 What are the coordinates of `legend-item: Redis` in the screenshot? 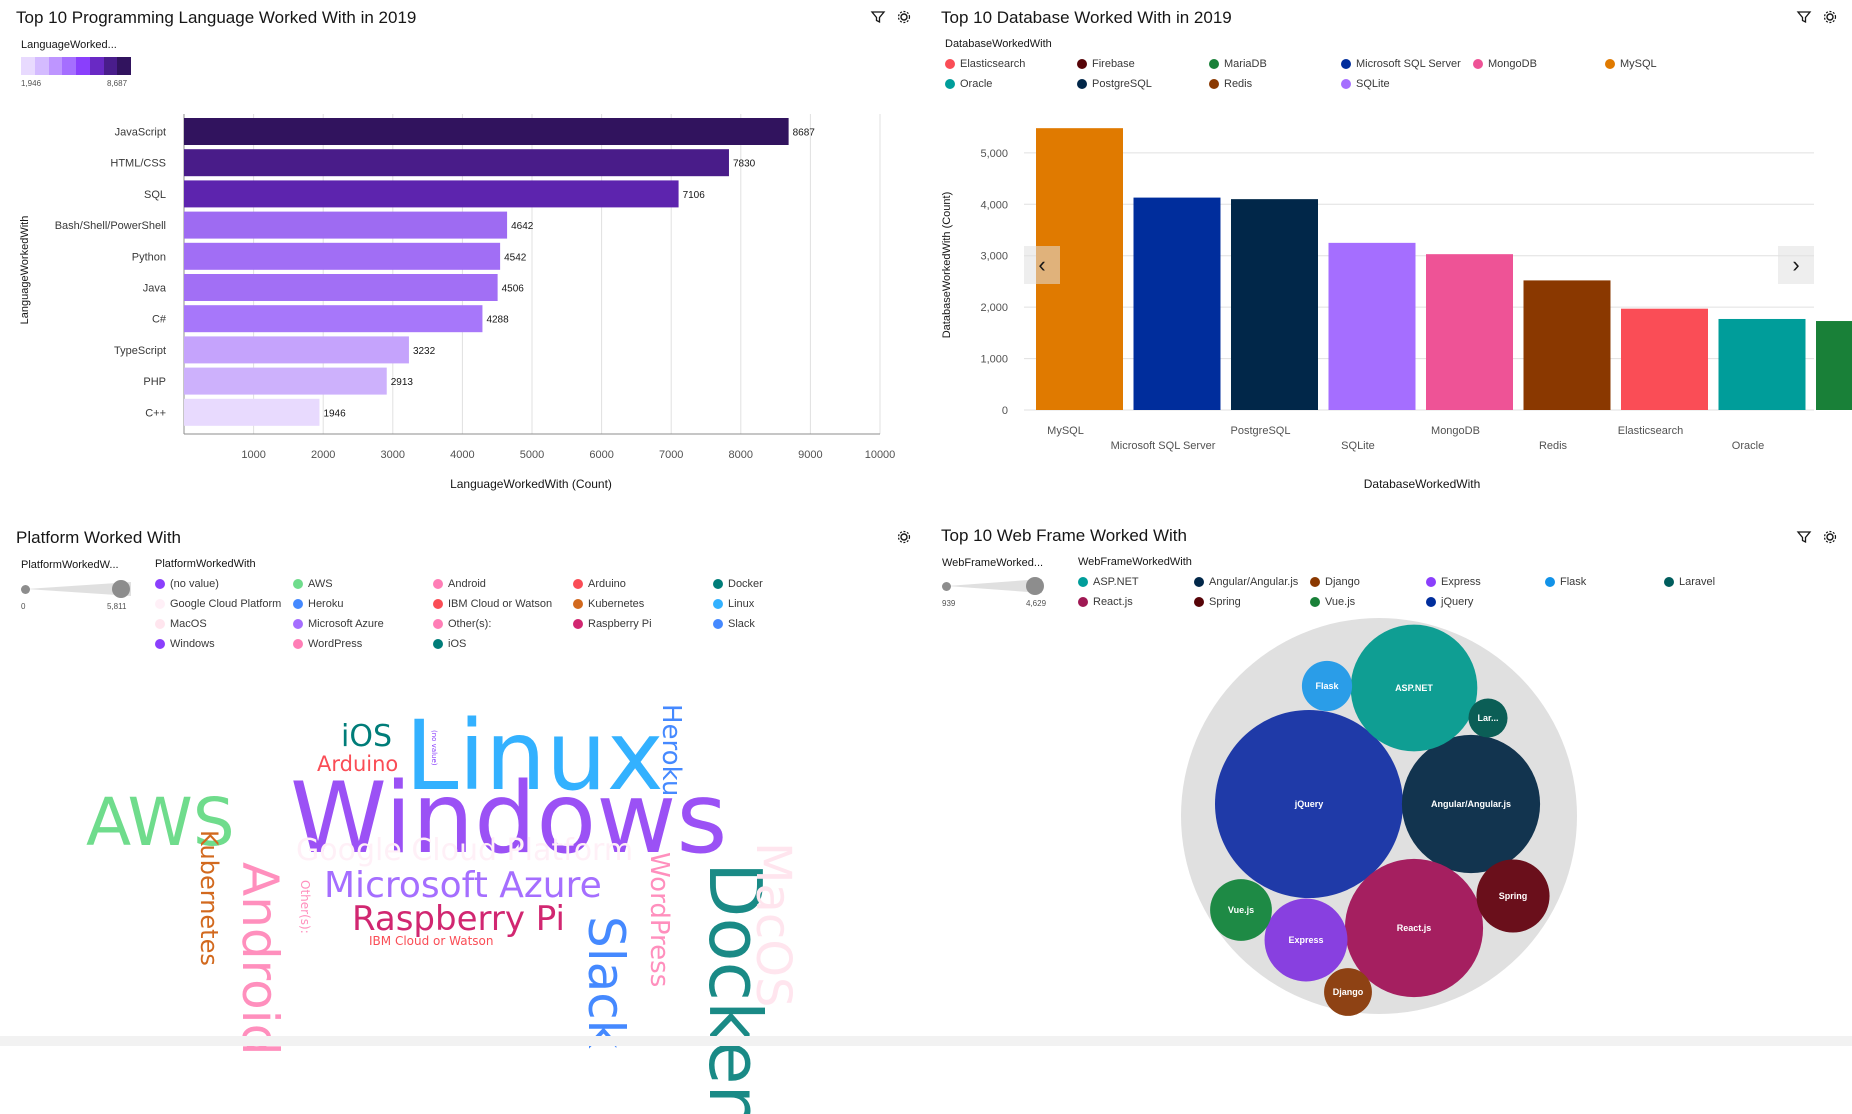 It's located at (1272, 83).